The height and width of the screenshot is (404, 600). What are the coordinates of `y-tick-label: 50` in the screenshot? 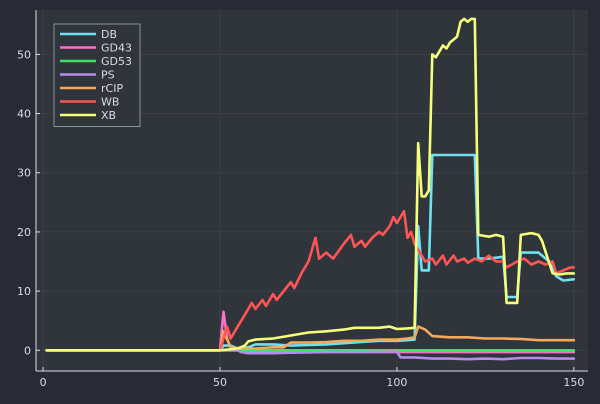 It's located at (24, 54).